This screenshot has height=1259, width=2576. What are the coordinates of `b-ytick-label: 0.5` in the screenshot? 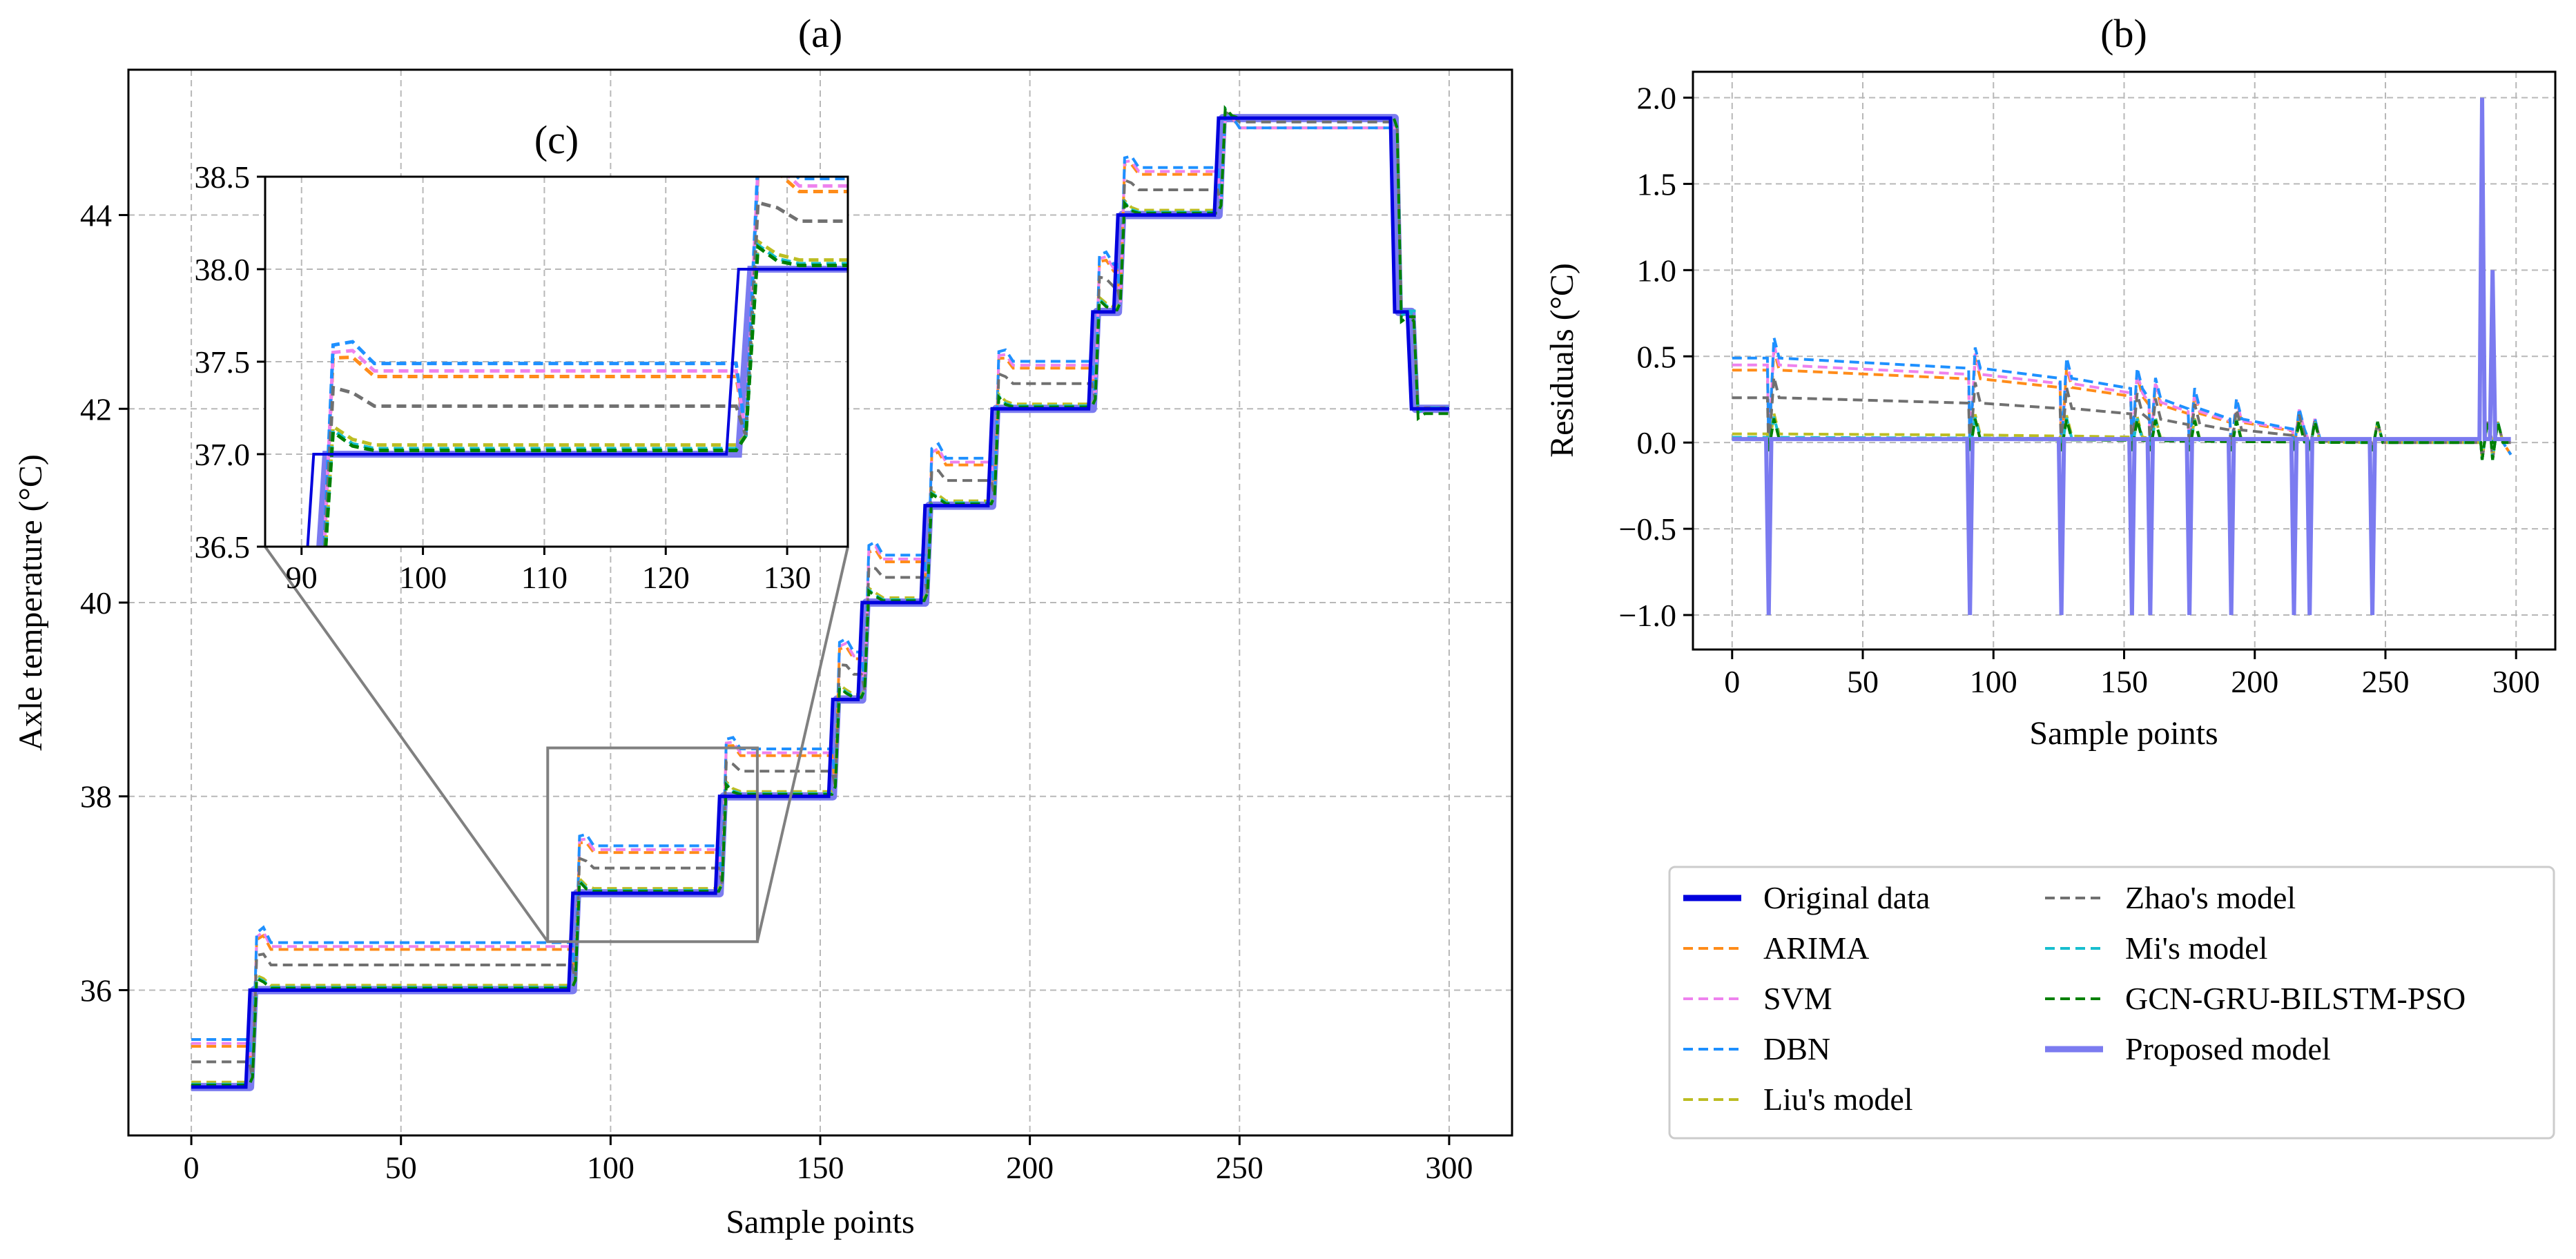 It's located at (1657, 357).